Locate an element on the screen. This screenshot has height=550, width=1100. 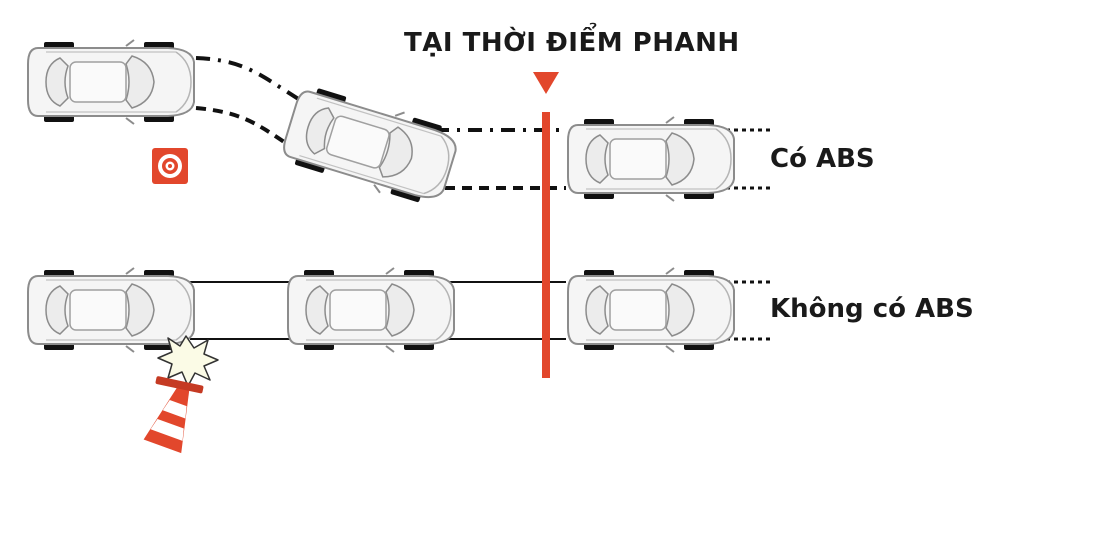
car-abs-start is located at coordinates (111, 82).